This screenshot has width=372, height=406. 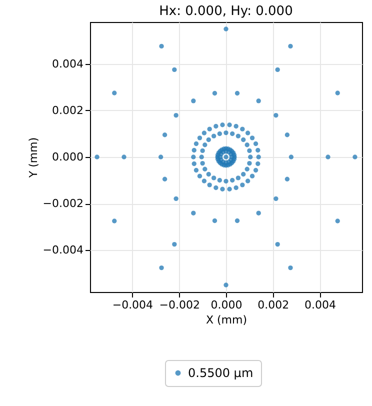 What do you see at coordinates (68, 110) in the screenshot?
I see `y-tick-label: 0.002` at bounding box center [68, 110].